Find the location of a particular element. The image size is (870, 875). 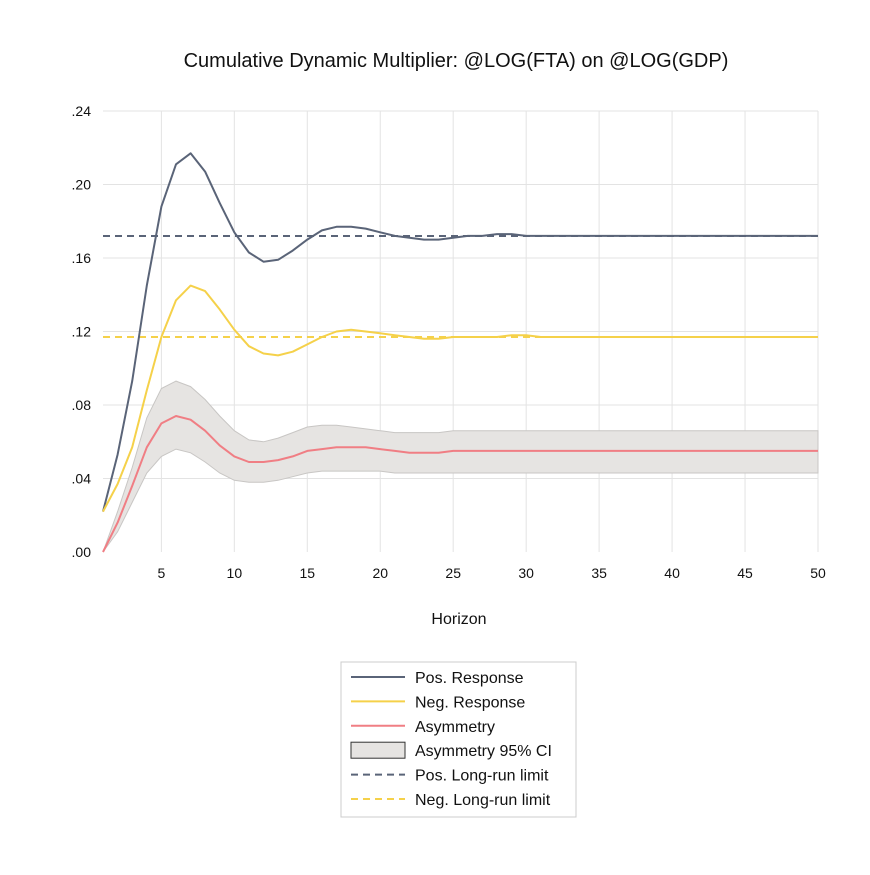

x-tick-label: 35 is located at coordinates (599, 573).